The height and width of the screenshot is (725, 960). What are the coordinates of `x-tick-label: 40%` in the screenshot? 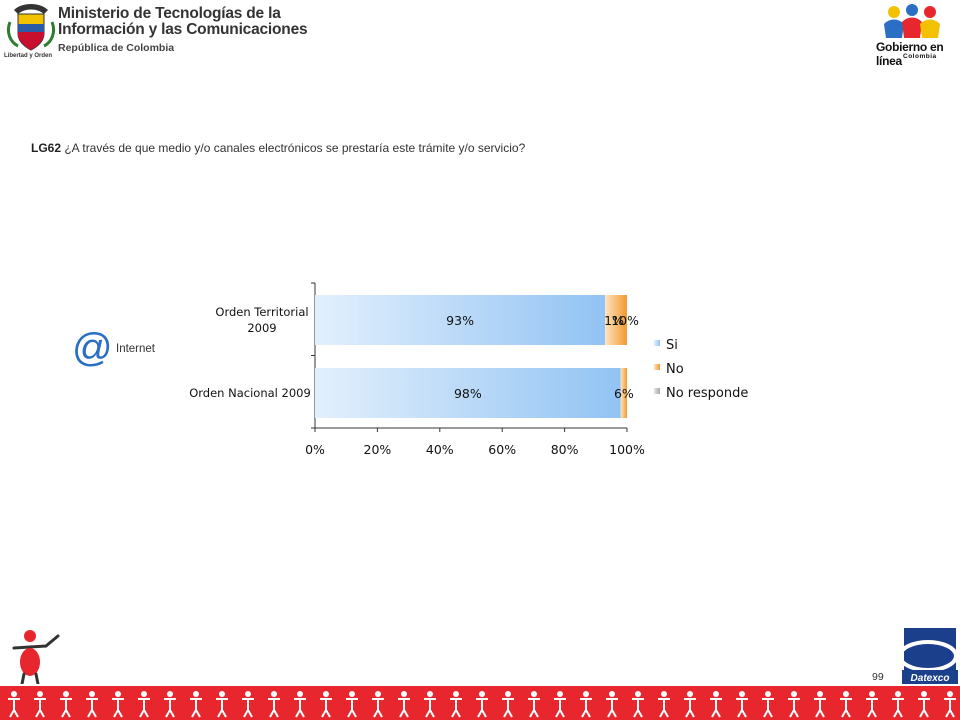 It's located at (440, 449).